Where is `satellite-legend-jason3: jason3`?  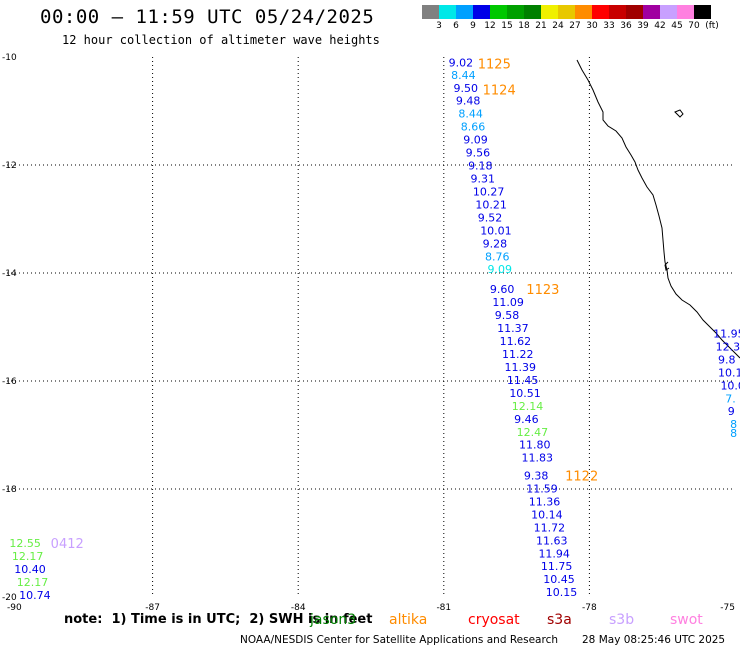 satellite-legend-jason3: jason3 is located at coordinates (333, 620).